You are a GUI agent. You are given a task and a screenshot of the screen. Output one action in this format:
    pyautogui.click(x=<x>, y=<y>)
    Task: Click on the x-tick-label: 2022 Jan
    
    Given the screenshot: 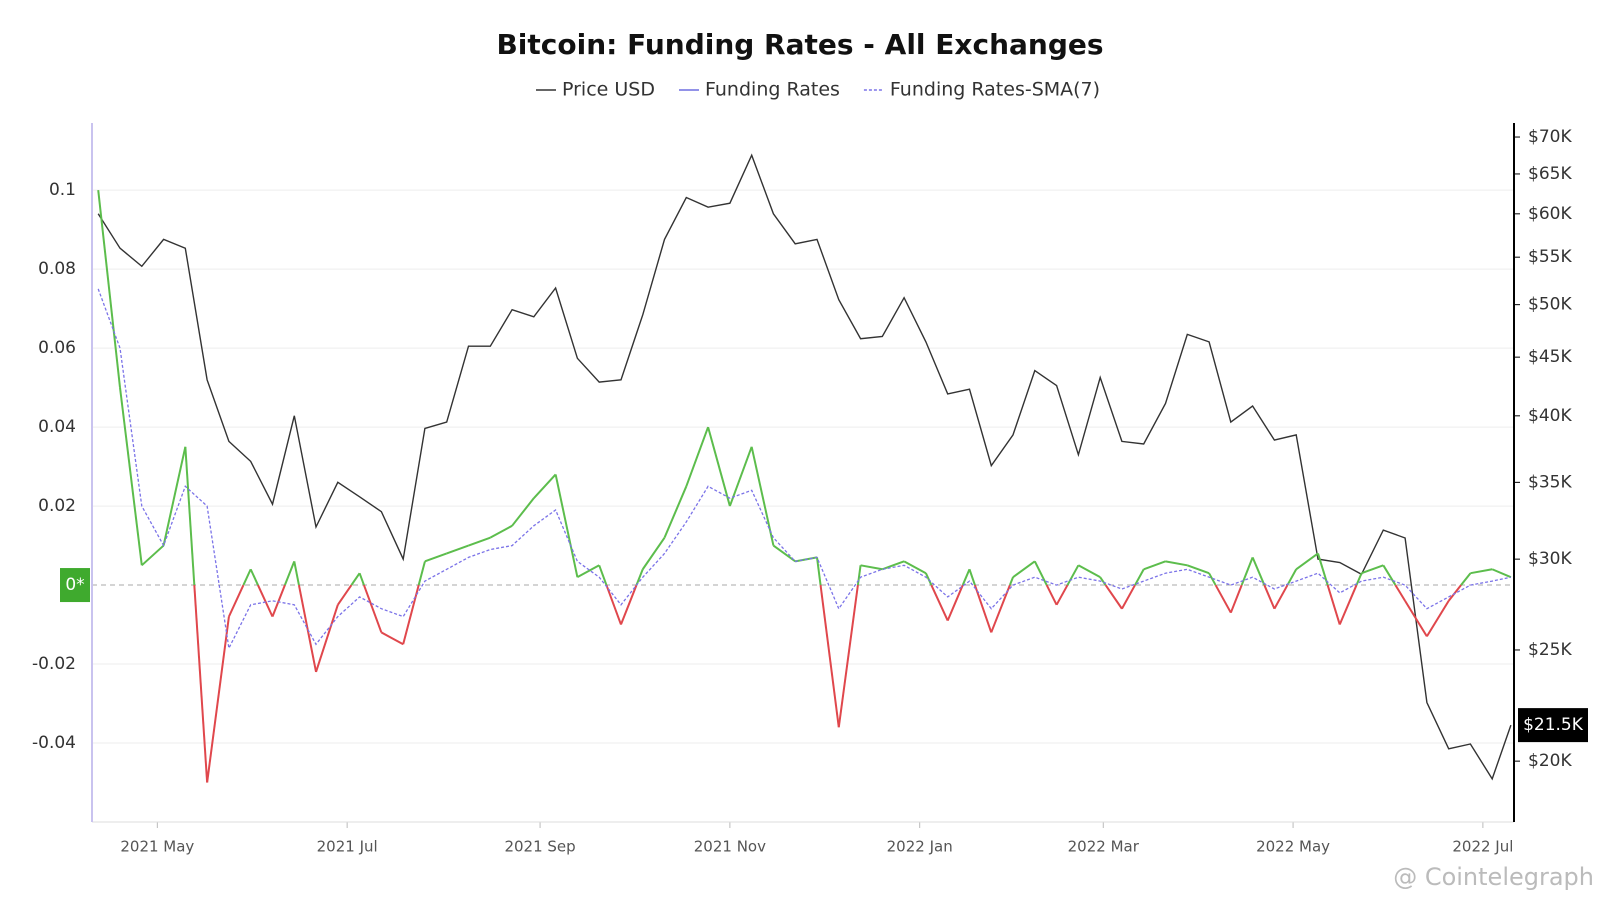 What is the action you would take?
    pyautogui.click(x=920, y=847)
    